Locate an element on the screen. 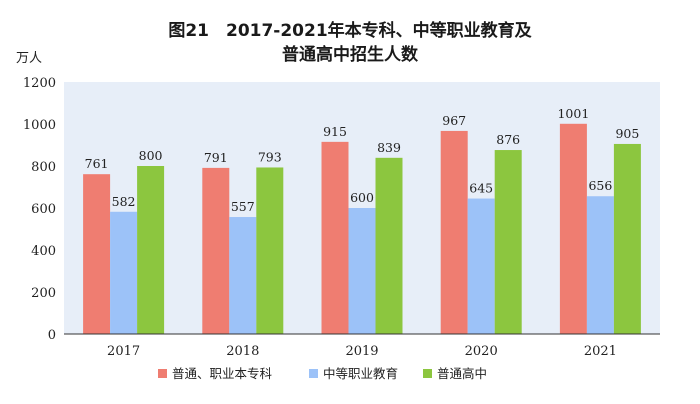 Image resolution: width=700 pixels, height=404 pixels. data-label: 793 is located at coordinates (270, 156).